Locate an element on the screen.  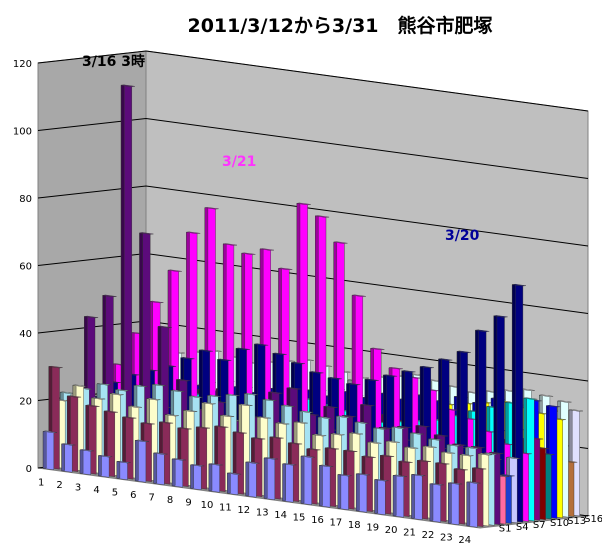
x-tick-label: 14 is located at coordinates (280, 515).